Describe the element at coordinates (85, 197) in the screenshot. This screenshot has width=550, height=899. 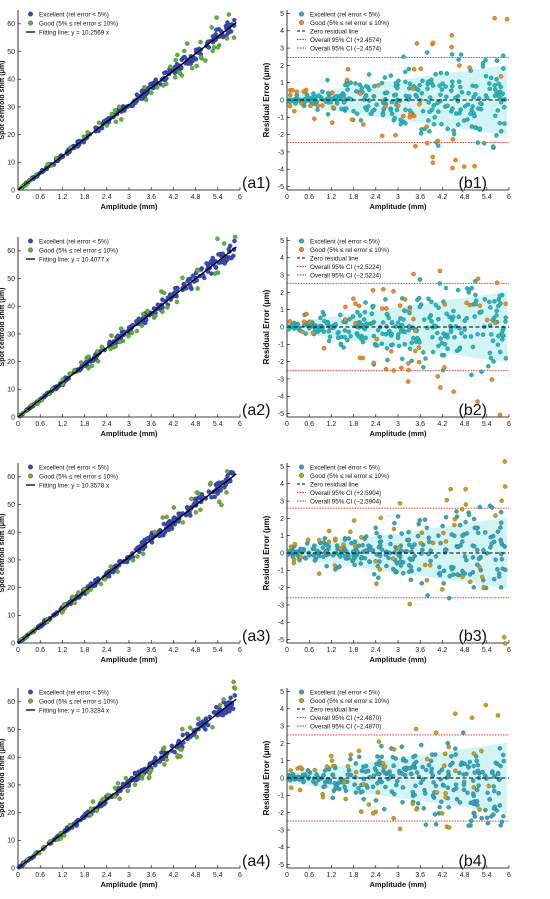
I see `x-tick-label: 1.8` at that location.